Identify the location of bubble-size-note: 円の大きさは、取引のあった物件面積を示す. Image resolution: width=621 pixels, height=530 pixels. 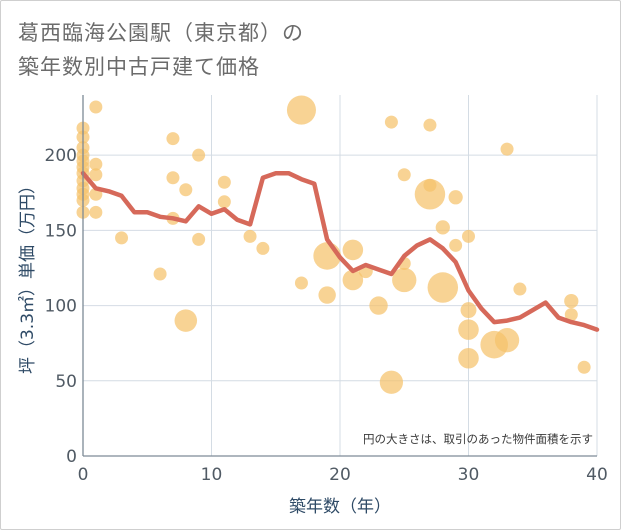
(478, 439).